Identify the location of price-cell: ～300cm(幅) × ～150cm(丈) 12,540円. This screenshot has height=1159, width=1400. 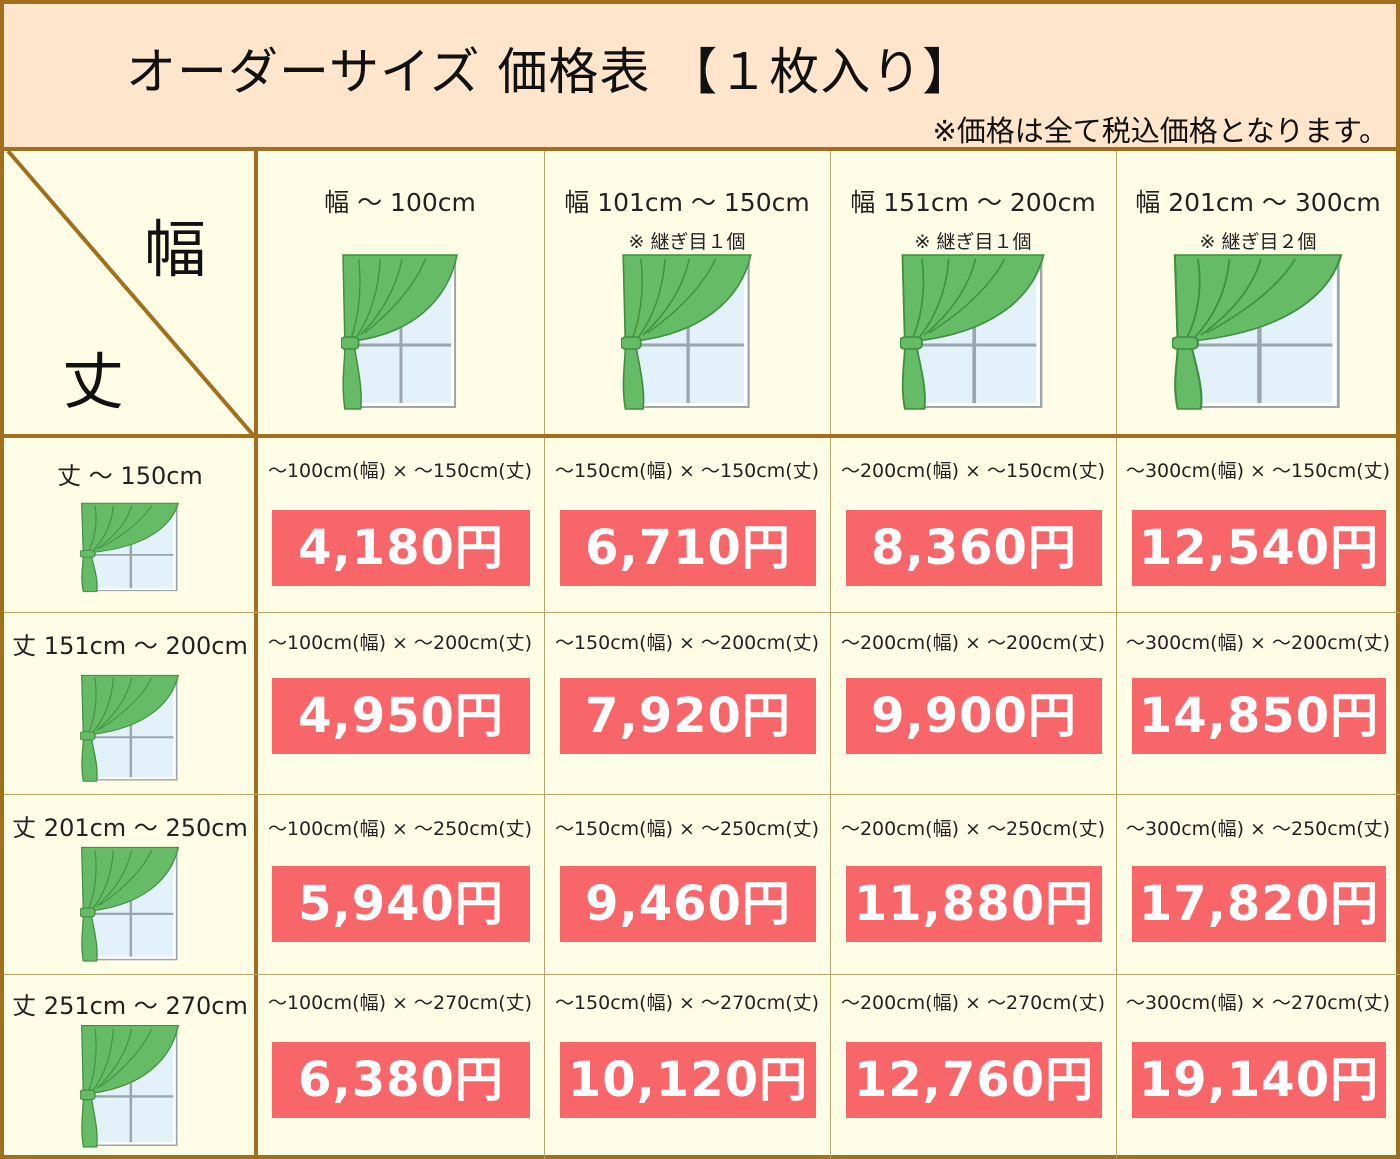
(1258, 524).